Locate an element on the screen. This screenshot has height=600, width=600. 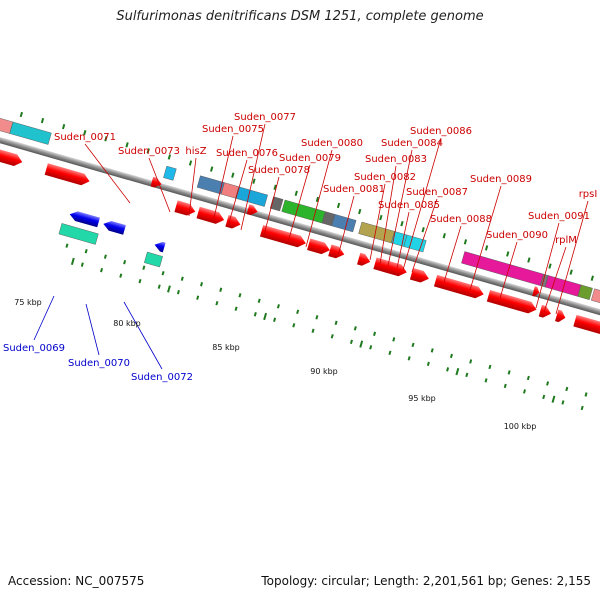
scale-label-90kbp: 90 kbp is located at coordinates (324, 371).